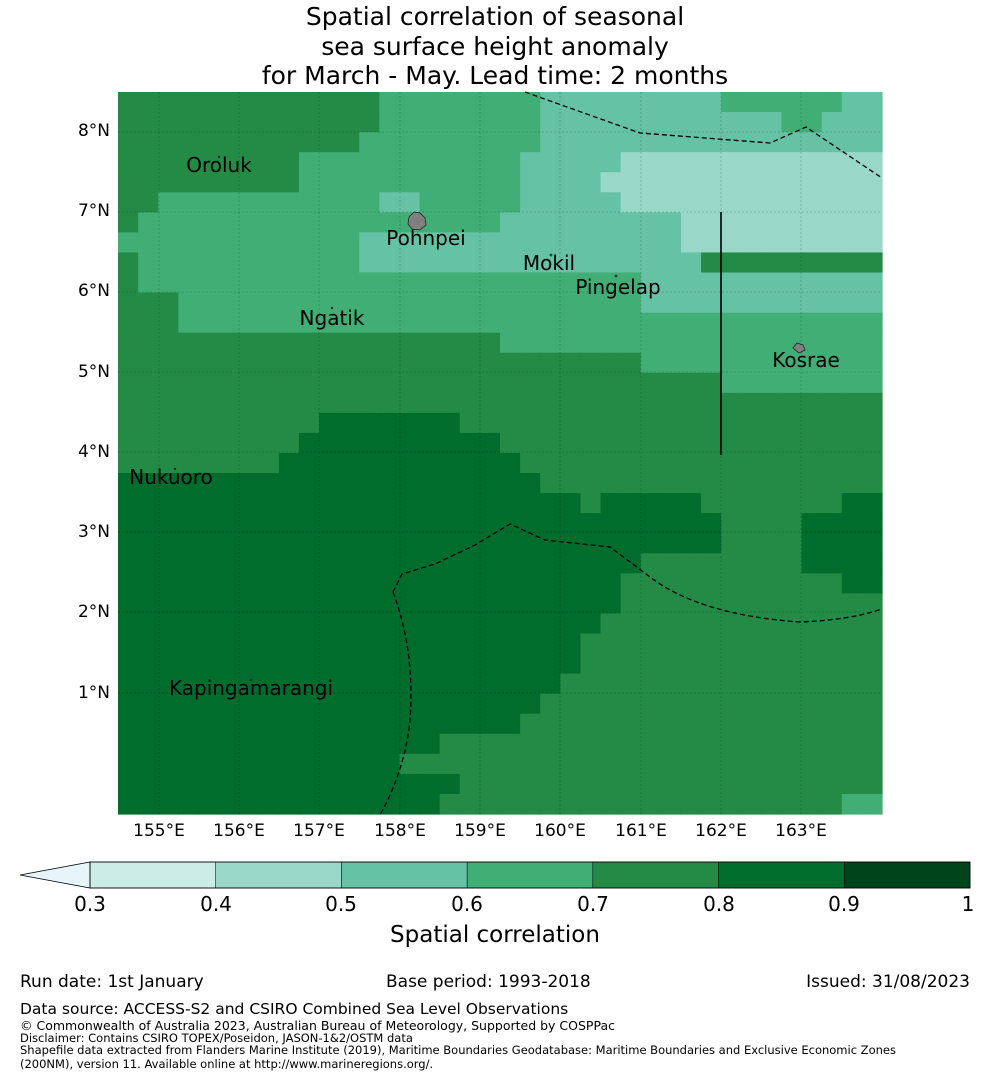 This screenshot has width=990, height=1080. Describe the element at coordinates (618, 287) in the screenshot. I see `place-label-pingelap: Pingelap` at that location.